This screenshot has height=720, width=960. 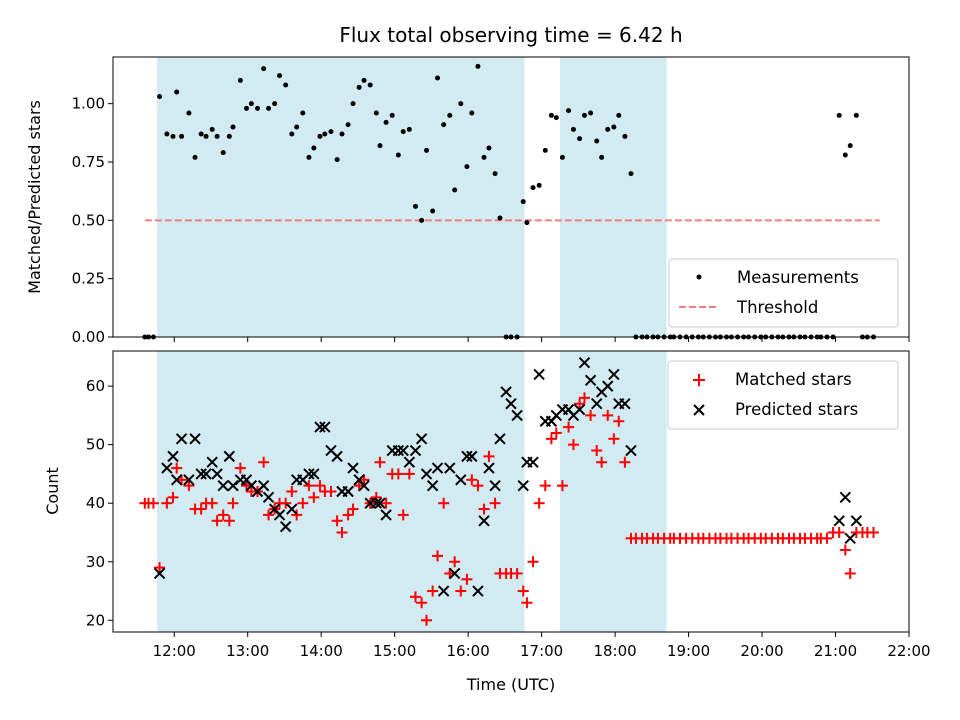 What do you see at coordinates (614, 651) in the screenshot?
I see `x-tick-label: 18:00` at bounding box center [614, 651].